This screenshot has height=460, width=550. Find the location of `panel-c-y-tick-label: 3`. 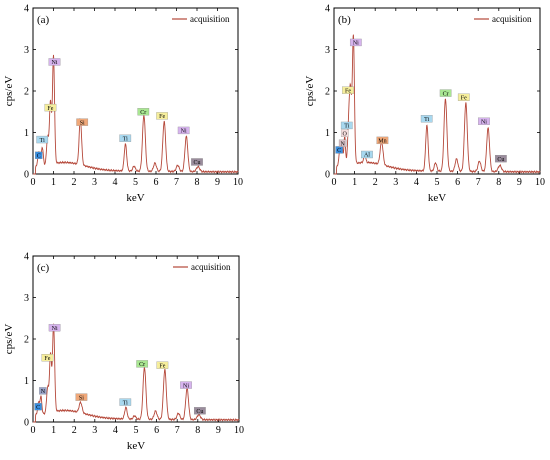

panel-c-y-tick-label: 3 is located at coordinates (26, 298).